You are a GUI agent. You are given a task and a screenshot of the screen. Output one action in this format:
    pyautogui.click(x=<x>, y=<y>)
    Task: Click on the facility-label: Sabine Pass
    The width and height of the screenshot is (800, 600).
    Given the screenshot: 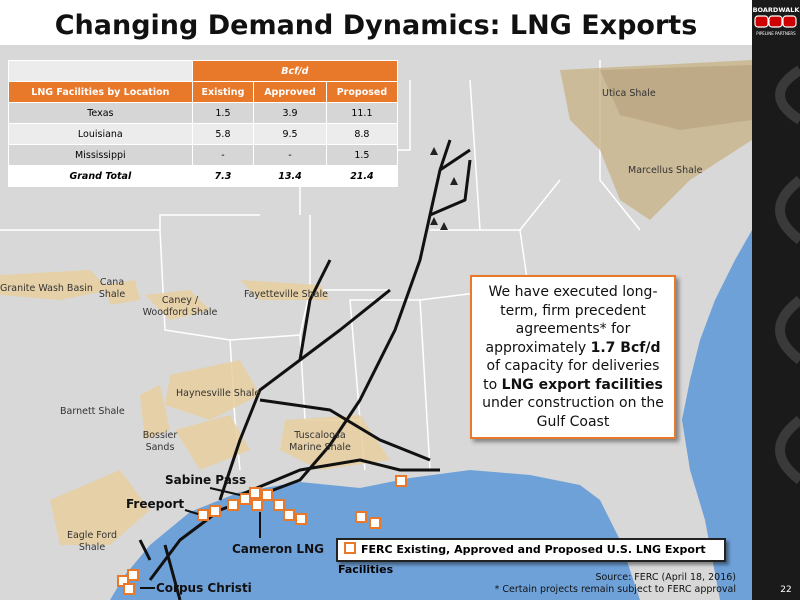 What is the action you would take?
    pyautogui.click(x=205, y=480)
    